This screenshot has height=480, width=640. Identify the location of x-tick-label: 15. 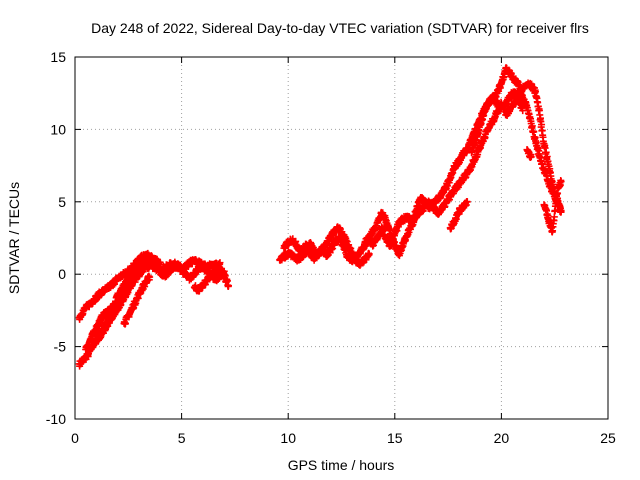
(395, 438).